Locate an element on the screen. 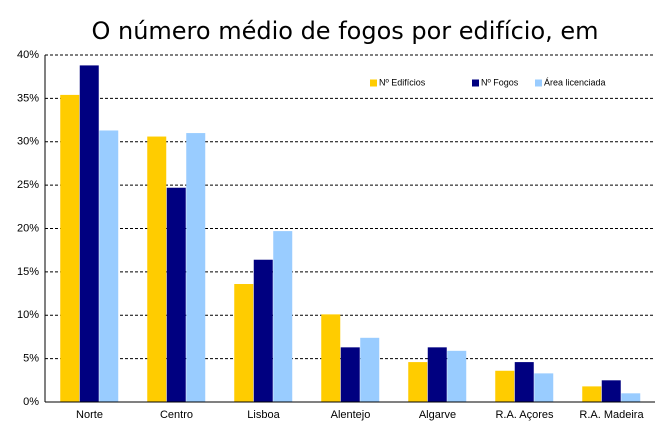  x-tick-label: Algarve is located at coordinates (437, 415).